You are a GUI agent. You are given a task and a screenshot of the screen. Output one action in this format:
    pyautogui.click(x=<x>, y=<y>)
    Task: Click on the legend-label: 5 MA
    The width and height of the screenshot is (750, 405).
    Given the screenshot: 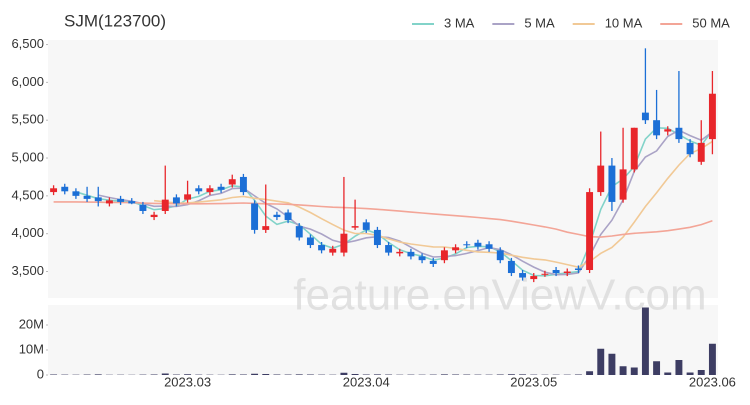 What is the action you would take?
    pyautogui.click(x=539, y=22)
    